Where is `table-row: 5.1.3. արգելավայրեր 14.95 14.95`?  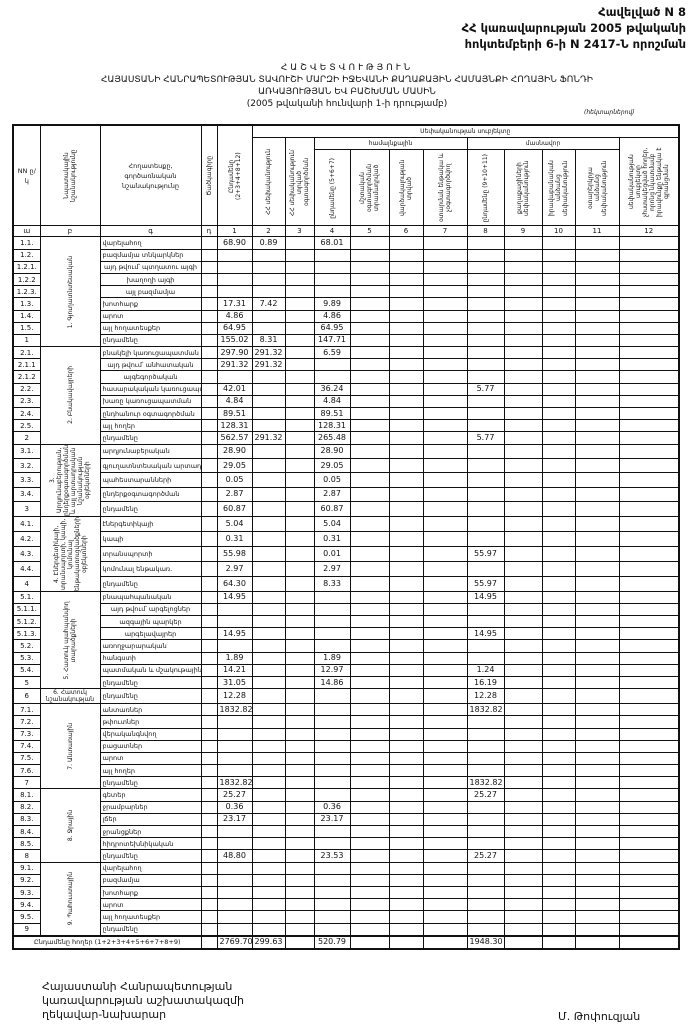 table-row: 5.1.3. արգելավայրեր 14.95 14.95 is located at coordinates (346, 634).